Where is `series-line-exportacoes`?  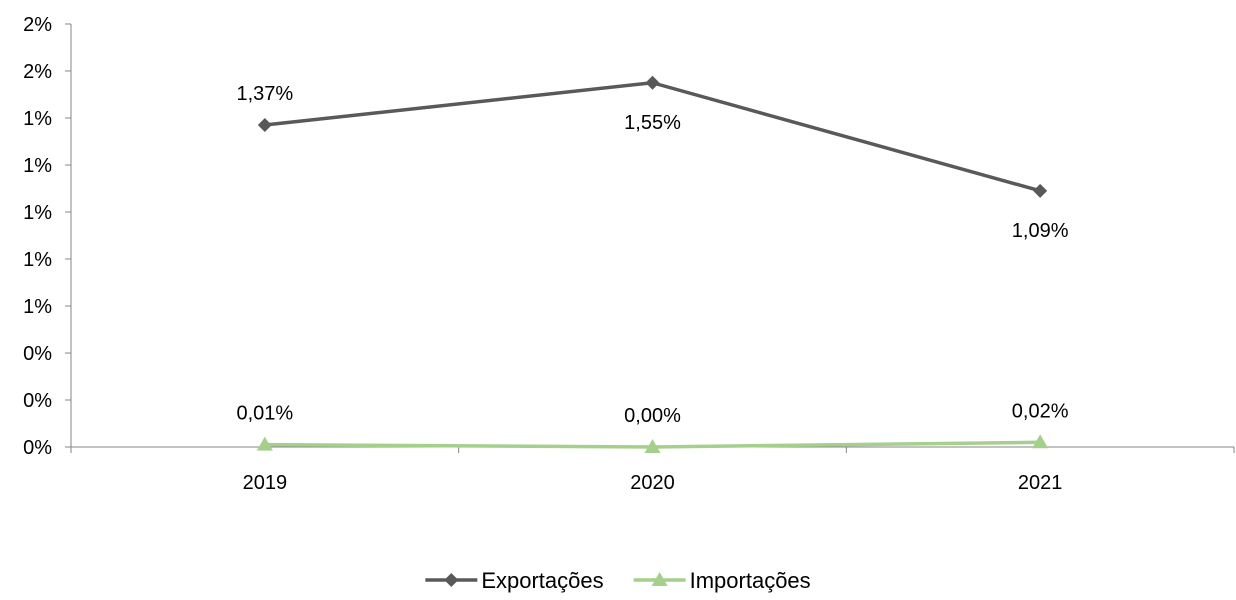 series-line-exportacoes is located at coordinates (652, 137).